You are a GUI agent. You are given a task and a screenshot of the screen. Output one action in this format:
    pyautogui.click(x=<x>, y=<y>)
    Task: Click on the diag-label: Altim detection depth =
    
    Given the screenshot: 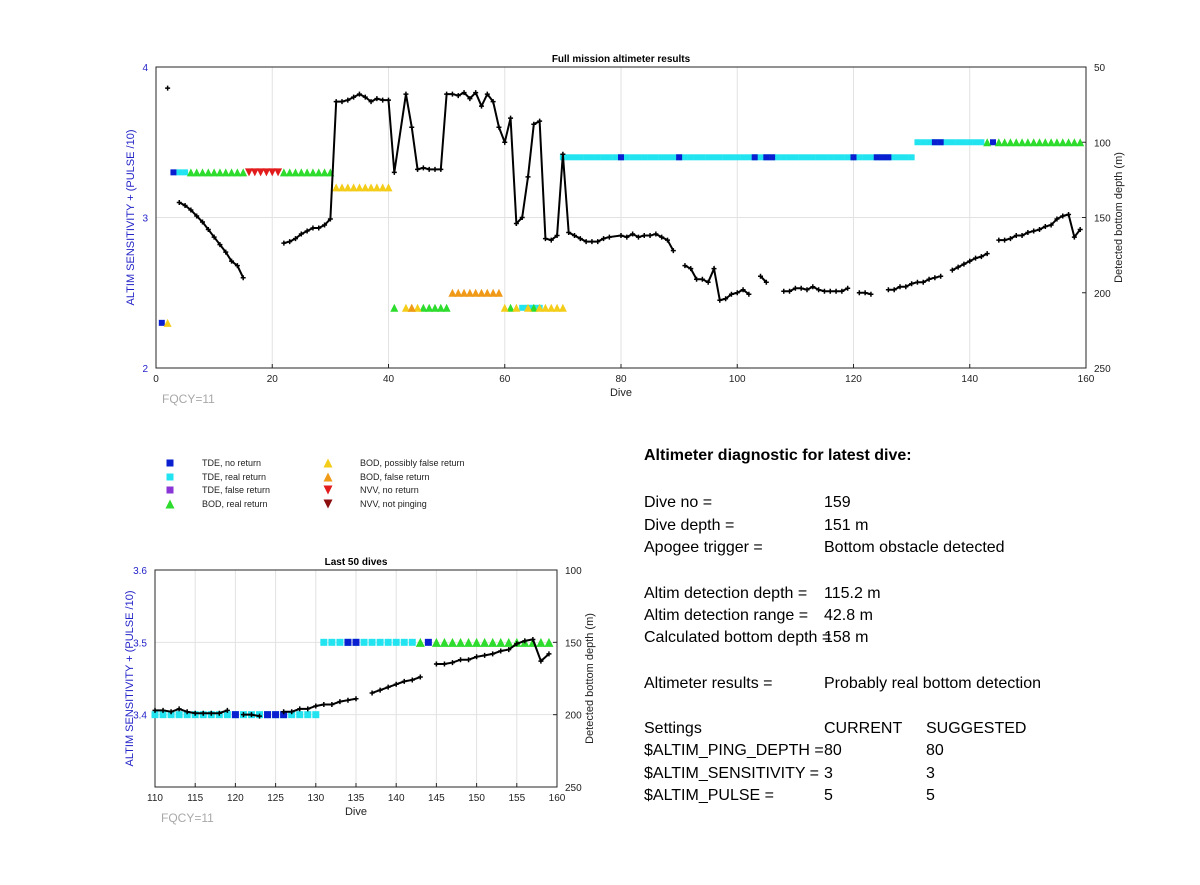 What is the action you would take?
    pyautogui.click(x=726, y=593)
    